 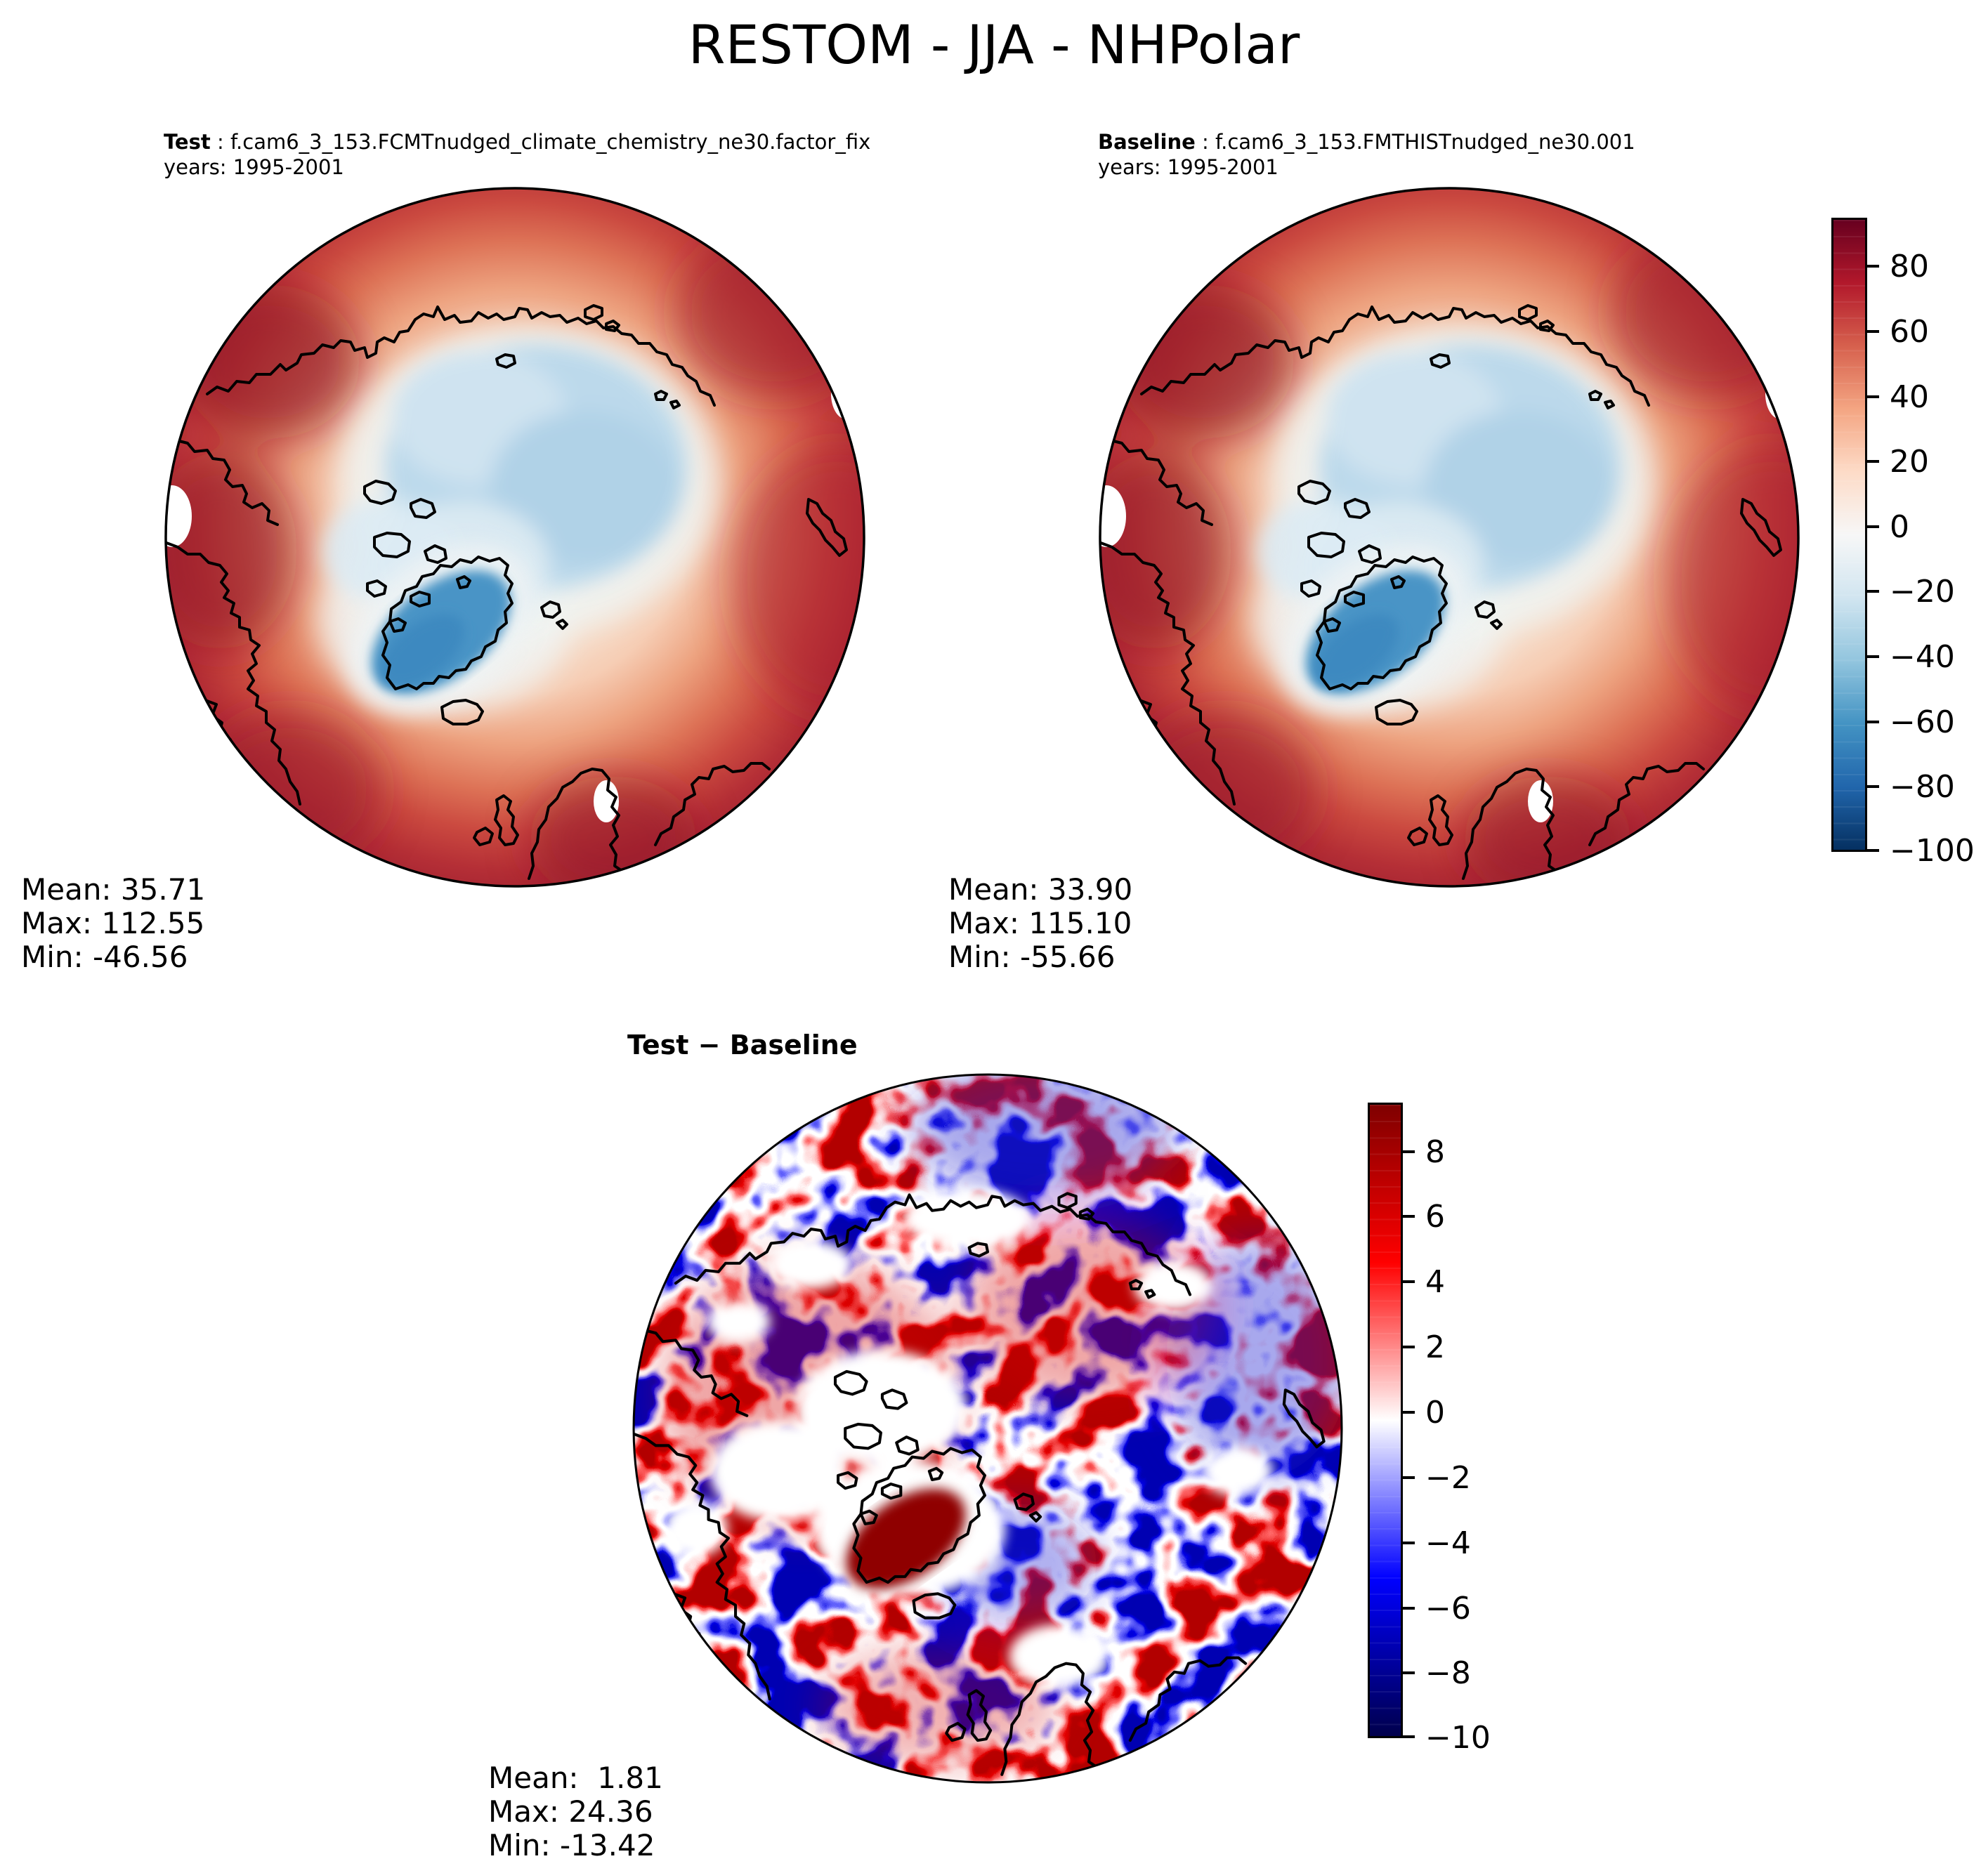 I want to click on colorbar-tick-label: 4, so click(x=1435, y=1282).